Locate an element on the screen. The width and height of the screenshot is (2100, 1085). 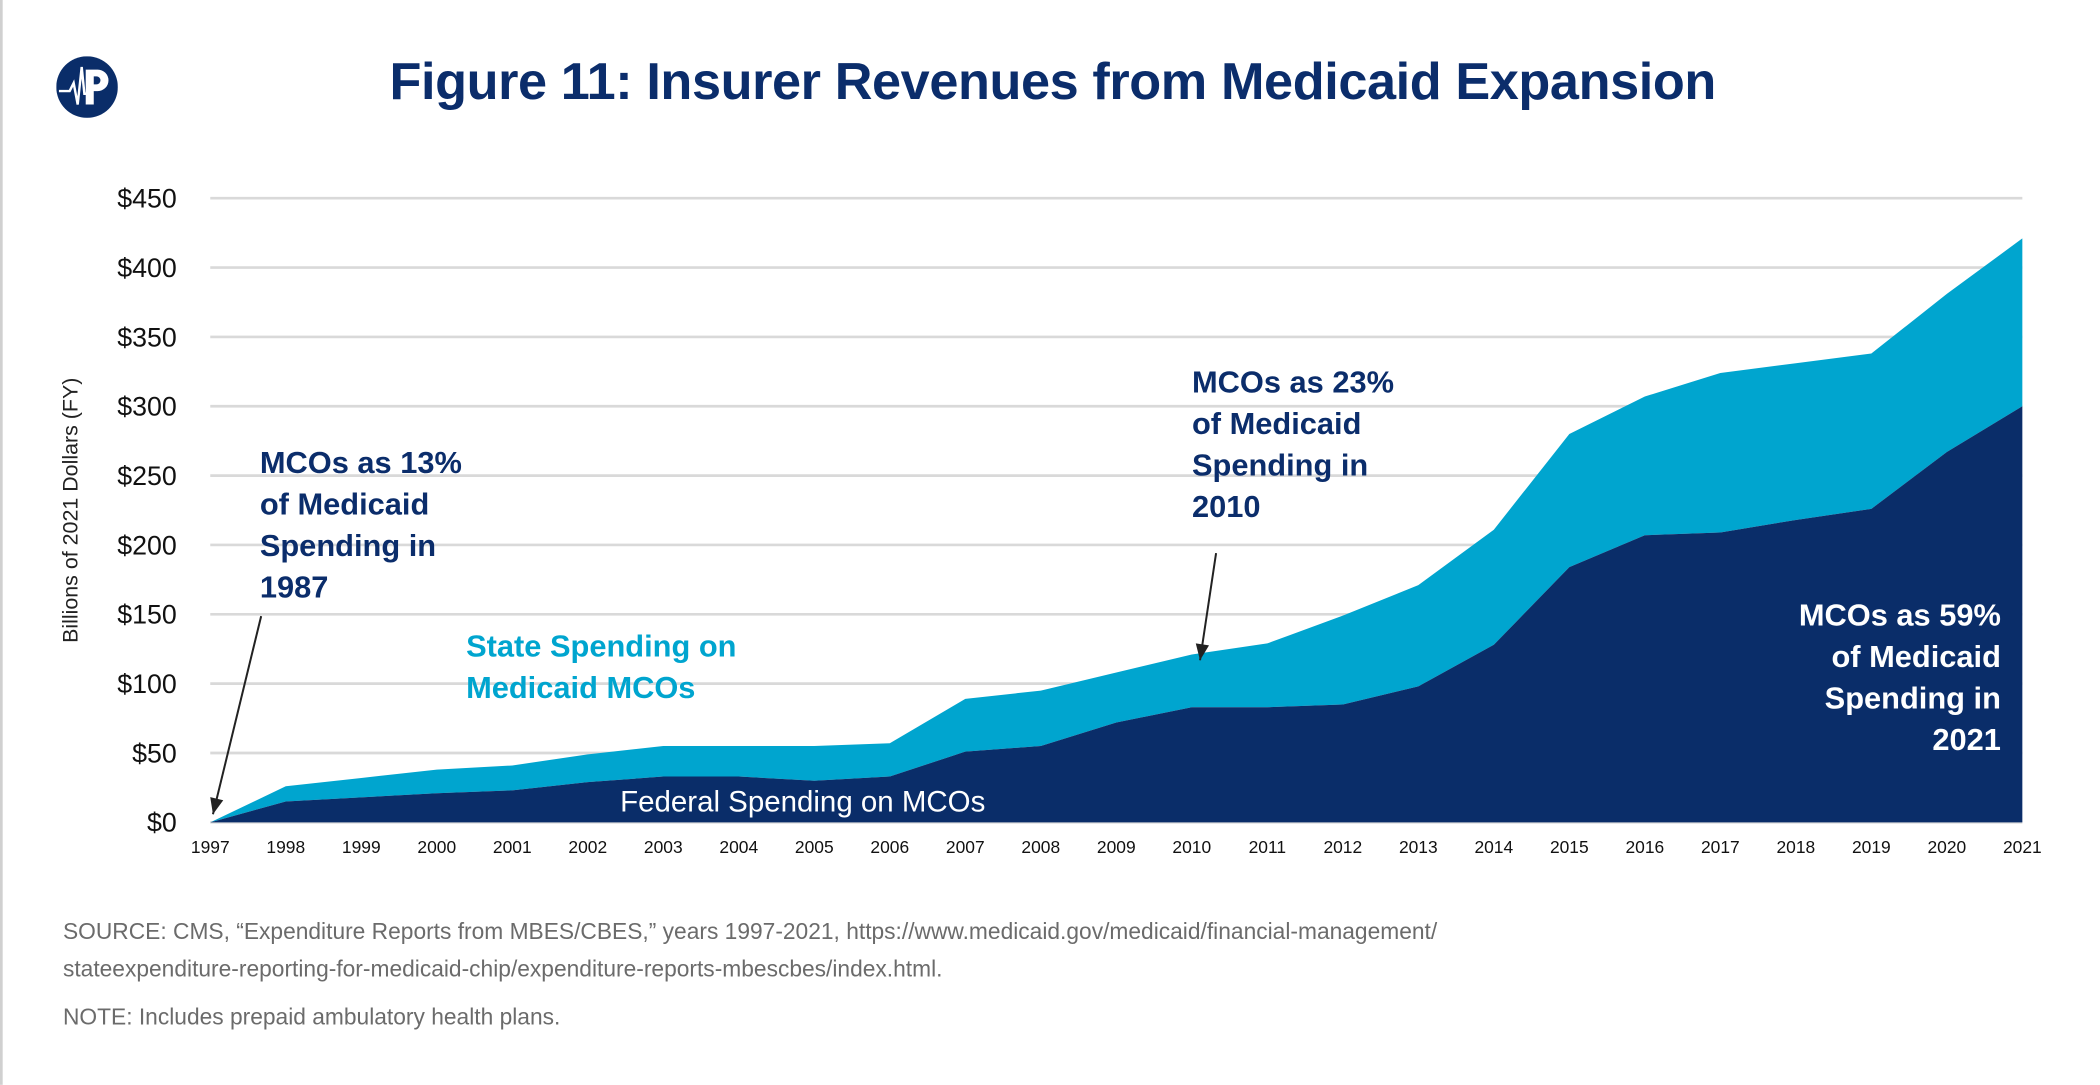
x-tick-label: 2021 is located at coordinates (2022, 847).